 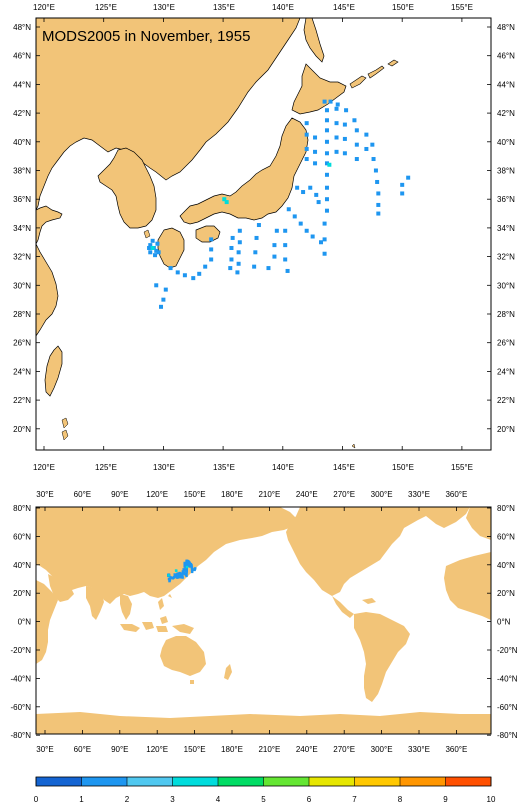 What do you see at coordinates (283, 467) in the screenshot?
I see `top-lon-label-bottom: 140°E` at bounding box center [283, 467].